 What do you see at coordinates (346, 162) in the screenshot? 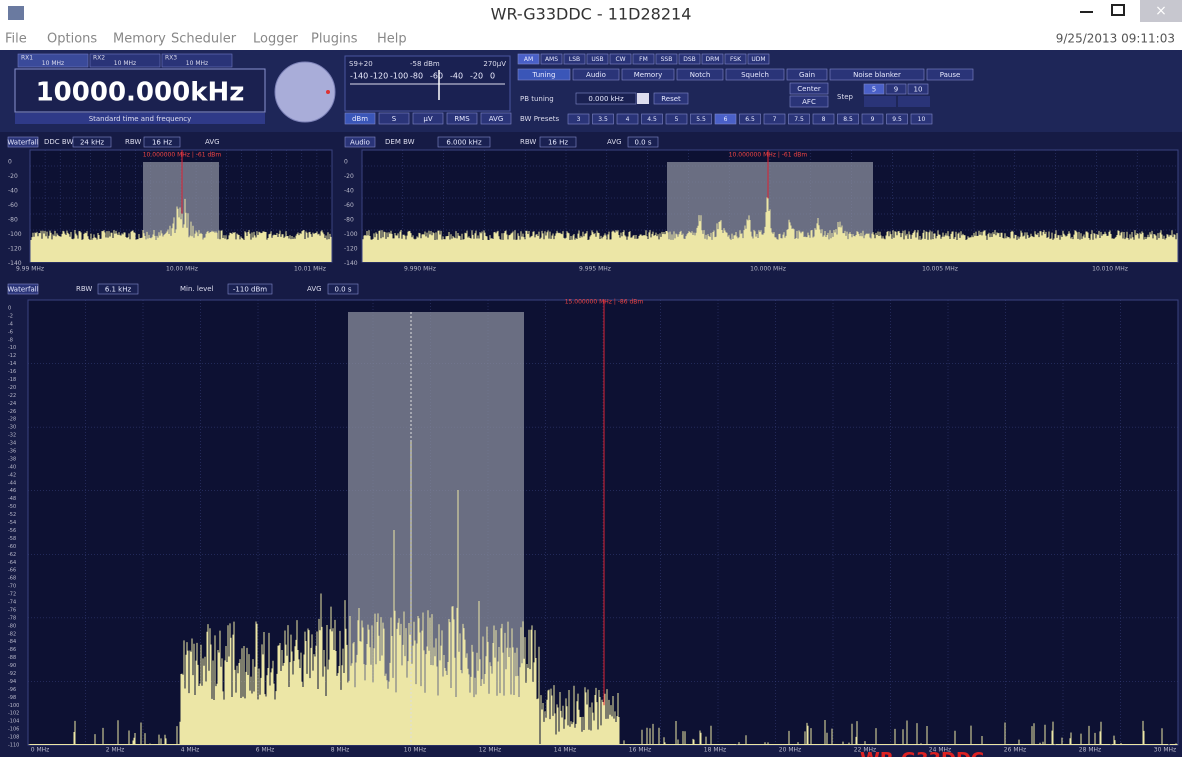
I see `y-tick-label: 0` at bounding box center [346, 162].